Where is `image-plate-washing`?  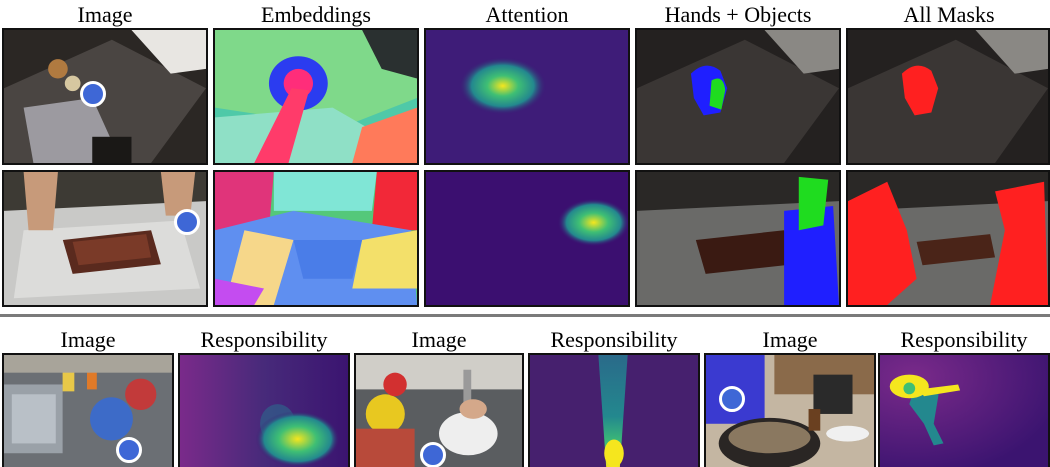 image-plate-washing is located at coordinates (439, 410).